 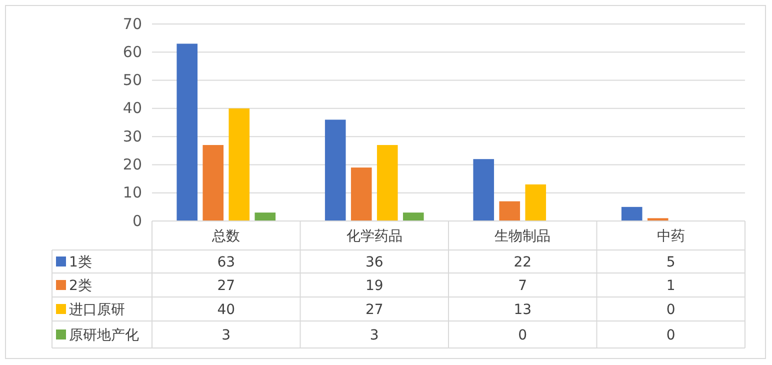 What do you see at coordinates (132, 136) in the screenshot?
I see `y-tick-label: 30` at bounding box center [132, 136].